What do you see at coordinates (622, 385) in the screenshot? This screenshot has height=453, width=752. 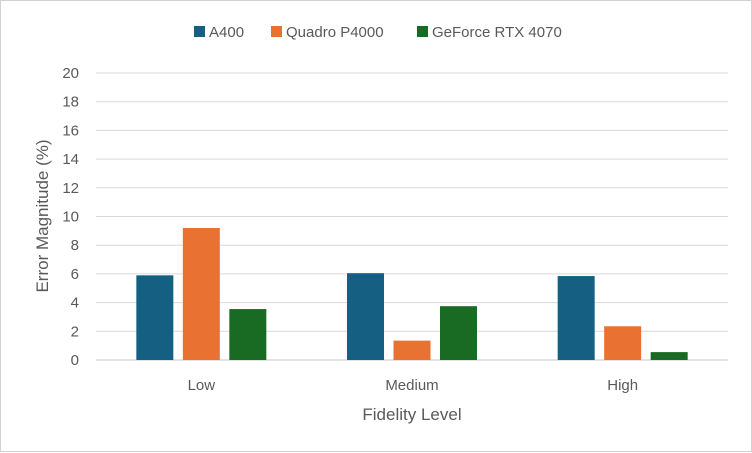 I see `x-category-label: High` at bounding box center [622, 385].